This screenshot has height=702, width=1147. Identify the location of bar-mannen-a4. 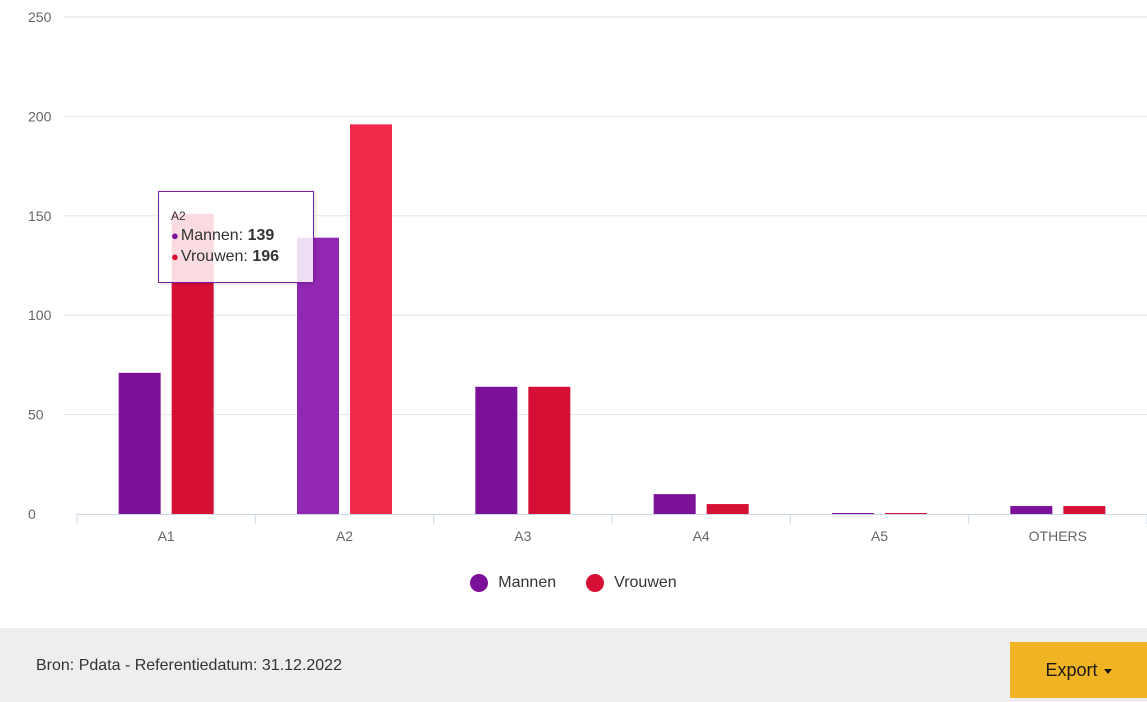
(674, 504).